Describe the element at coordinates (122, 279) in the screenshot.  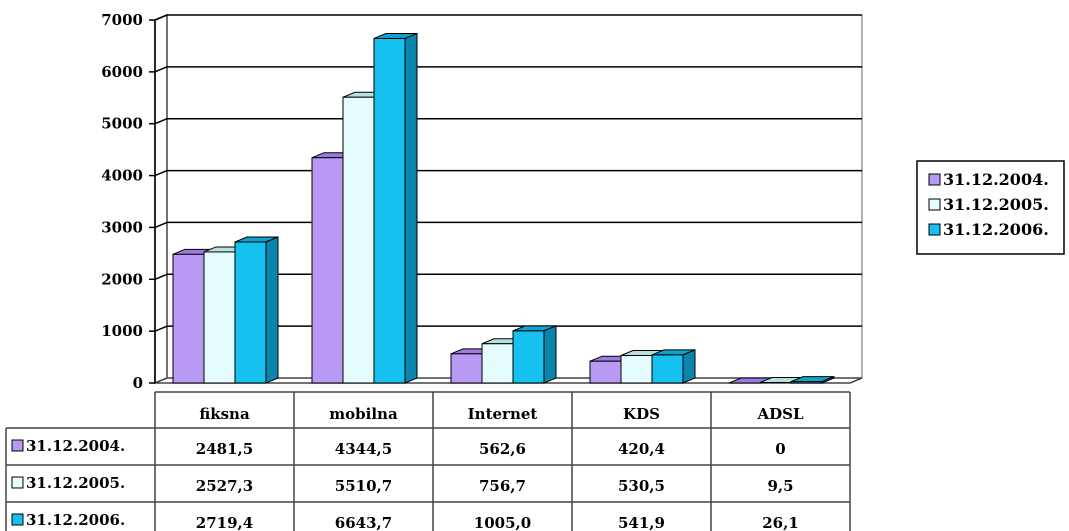
I see `y-tick-label: 2000` at that location.